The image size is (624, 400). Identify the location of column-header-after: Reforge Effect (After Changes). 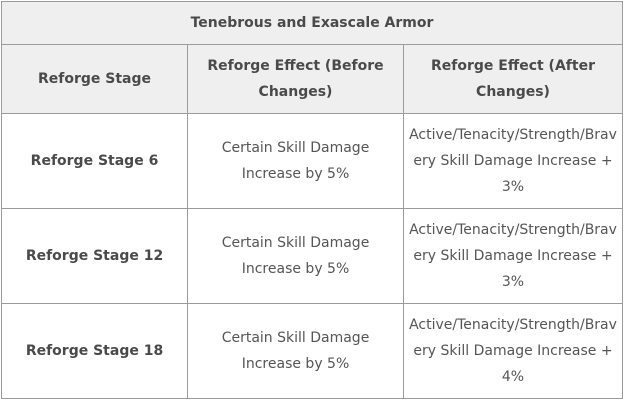
(513, 79).